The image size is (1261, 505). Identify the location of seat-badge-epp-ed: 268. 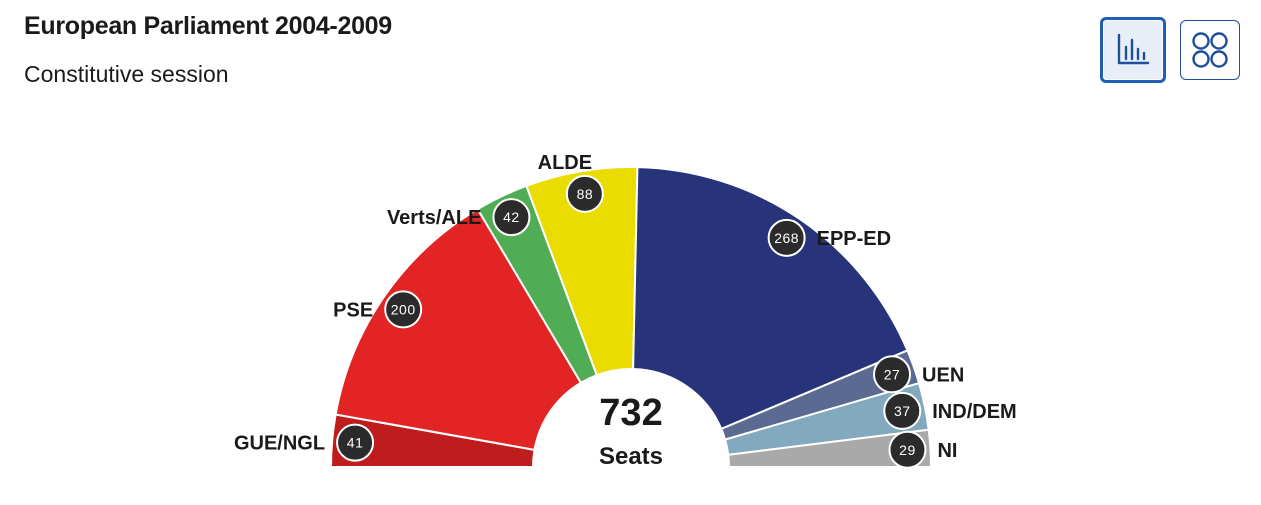
(786, 237).